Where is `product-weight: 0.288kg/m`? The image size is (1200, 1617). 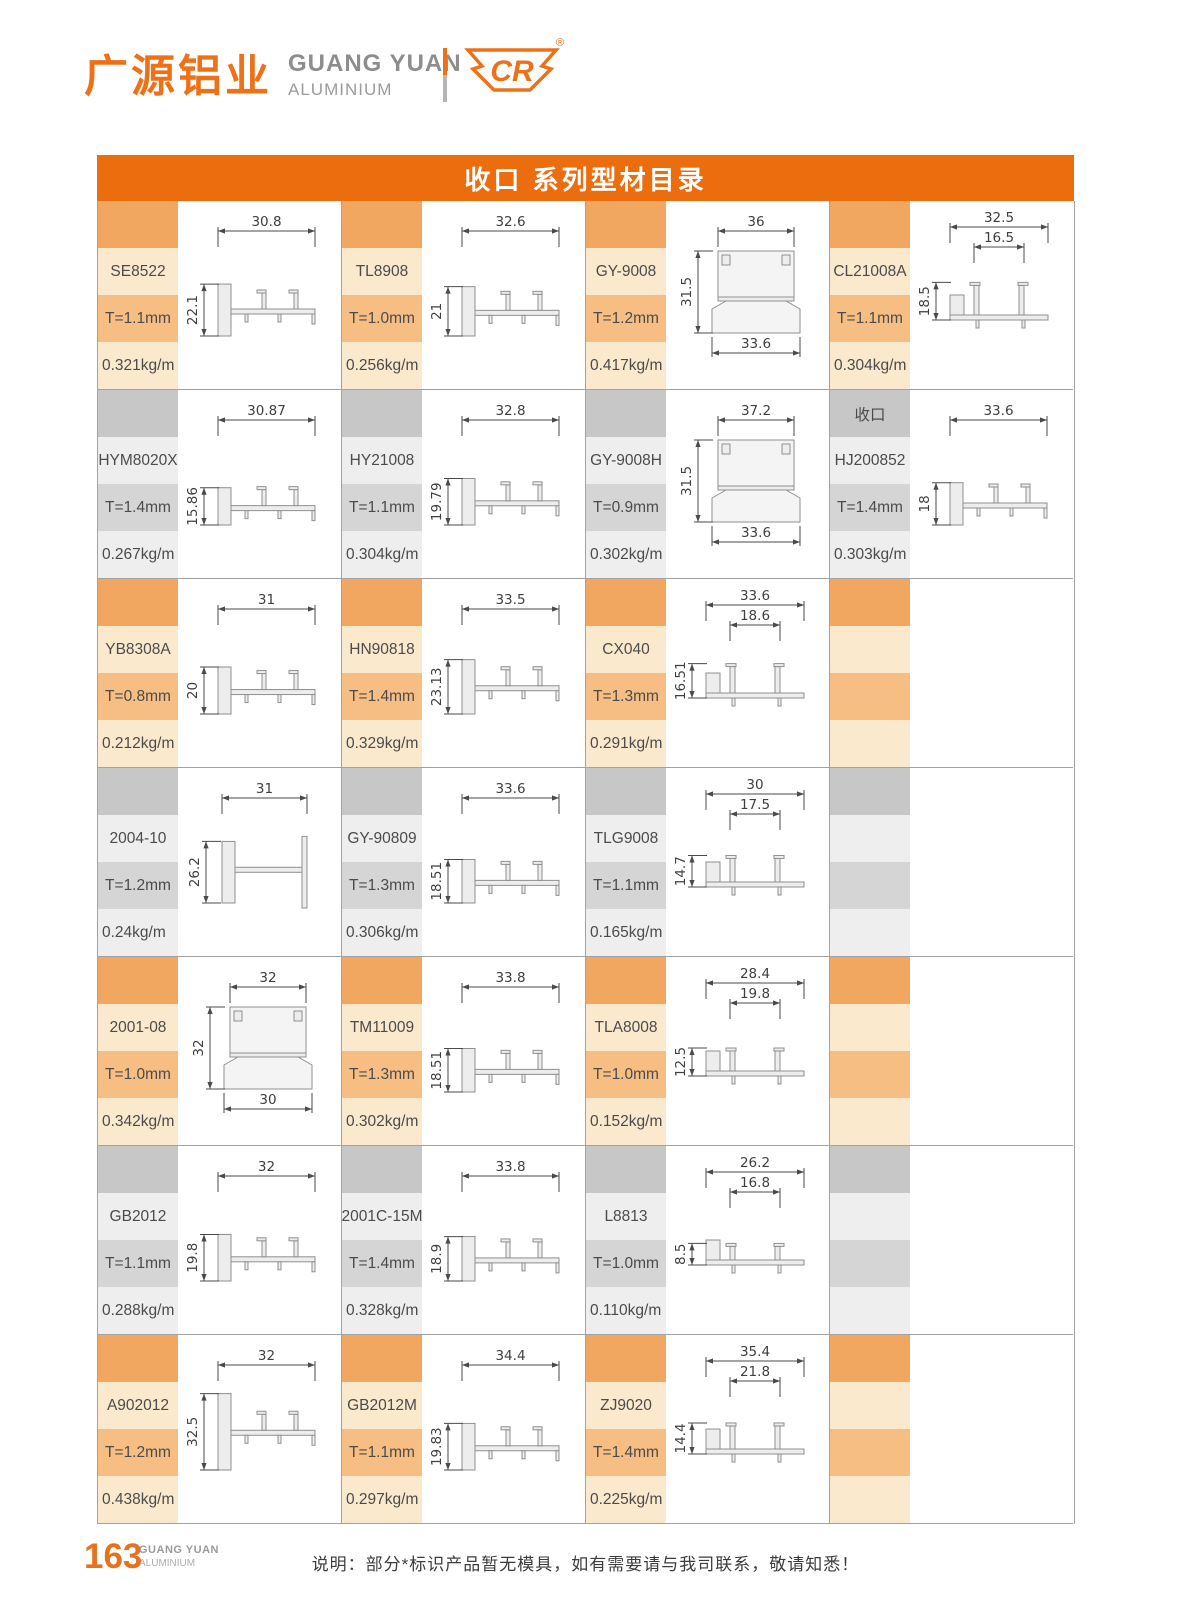
product-weight: 0.288kg/m is located at coordinates (138, 1310).